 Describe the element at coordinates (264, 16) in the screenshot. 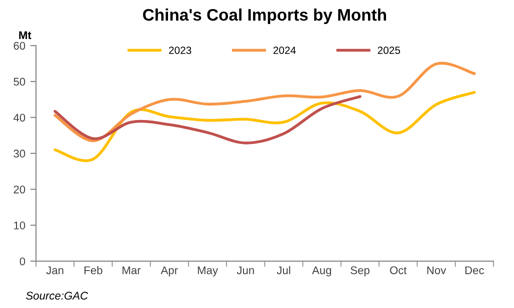

I see `chart-title: China's Coal Imports by Month` at that location.